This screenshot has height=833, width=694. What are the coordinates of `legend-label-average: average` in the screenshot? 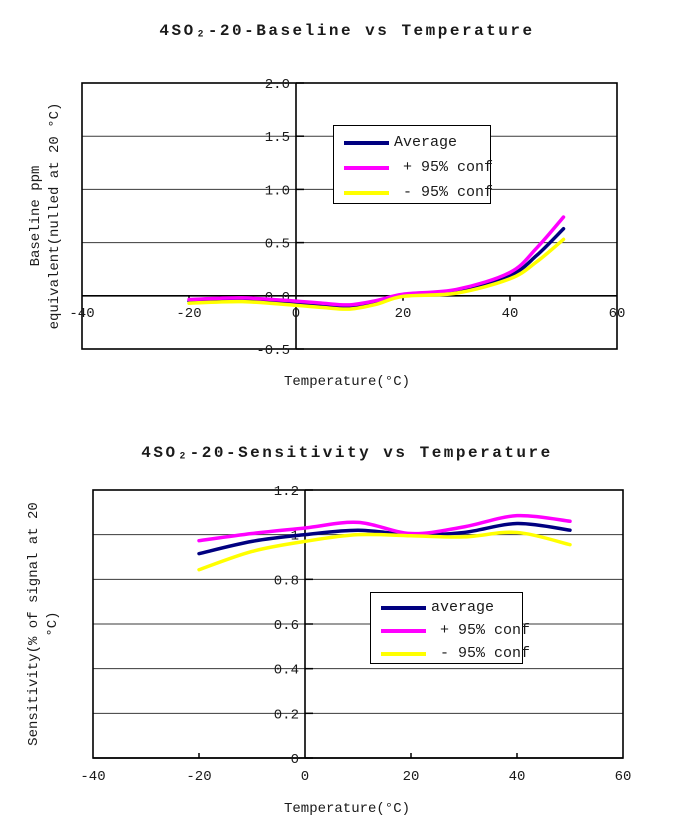 It's located at (463, 607).